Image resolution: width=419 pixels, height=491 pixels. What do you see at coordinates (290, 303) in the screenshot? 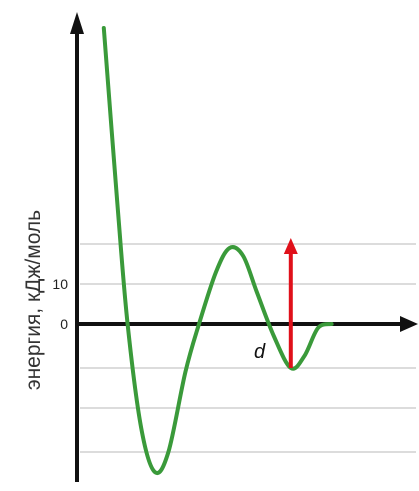
I see `energy-barrier-arrow` at bounding box center [290, 303].